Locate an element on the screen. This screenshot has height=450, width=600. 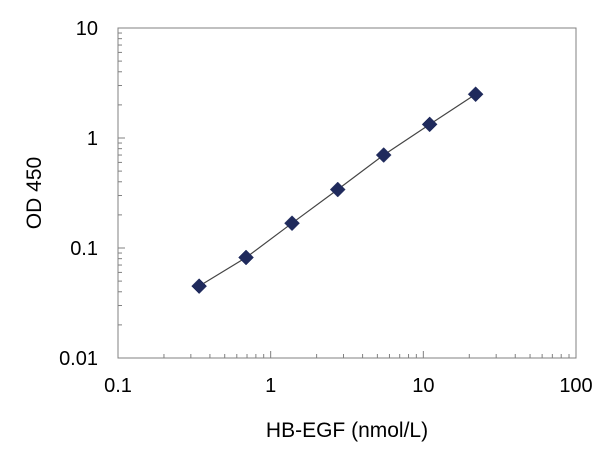
x-axis-ticks is located at coordinates (347, 354).